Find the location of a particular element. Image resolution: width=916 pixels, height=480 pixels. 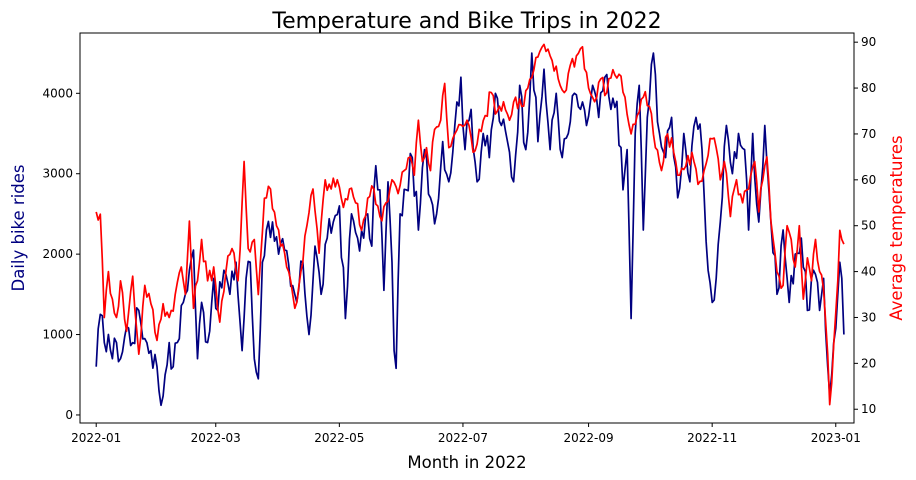

x-tick-label: 2022-01 is located at coordinates (96, 438).